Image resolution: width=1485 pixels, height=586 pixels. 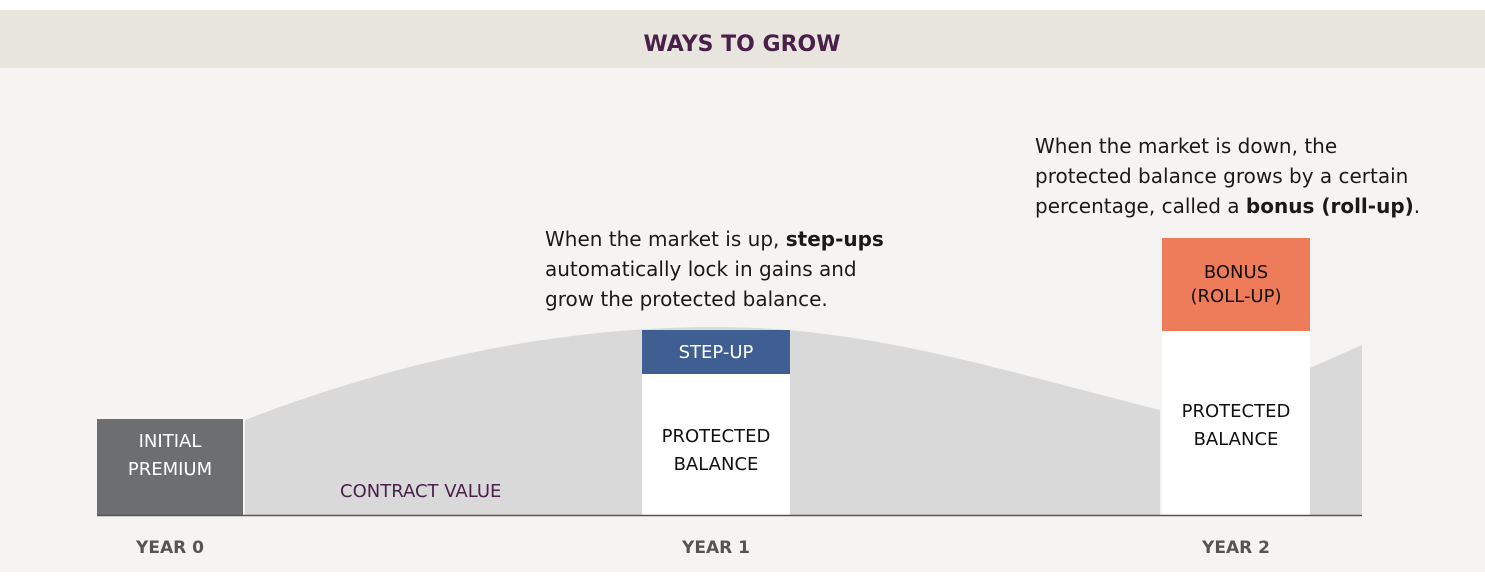 What do you see at coordinates (1235, 548) in the screenshot?
I see `axis-label: YEAR 2` at bounding box center [1235, 548].